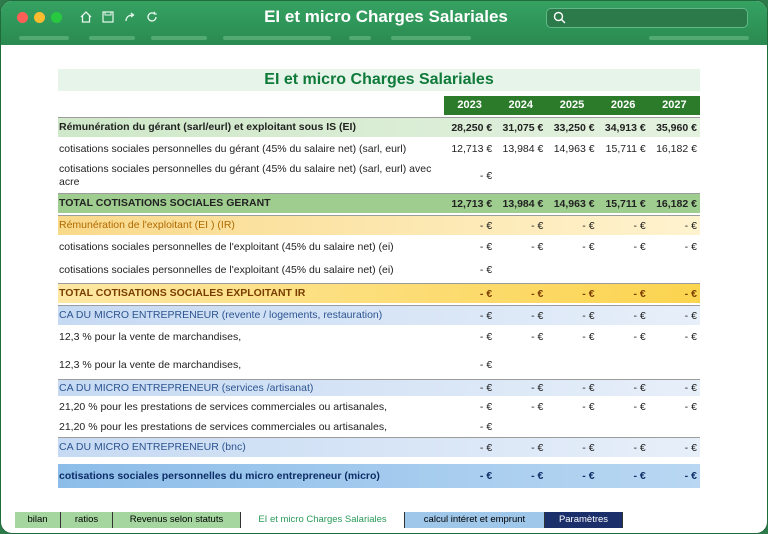 The width and height of the screenshot is (768, 534). I want to click on tab-revenus-selon-statuts: Revenus selon statuts, so click(177, 520).